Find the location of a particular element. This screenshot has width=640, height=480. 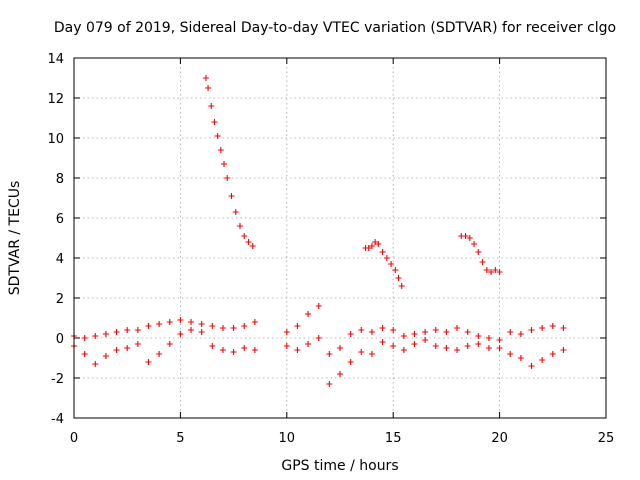

x-tick-label: 10 is located at coordinates (287, 438).